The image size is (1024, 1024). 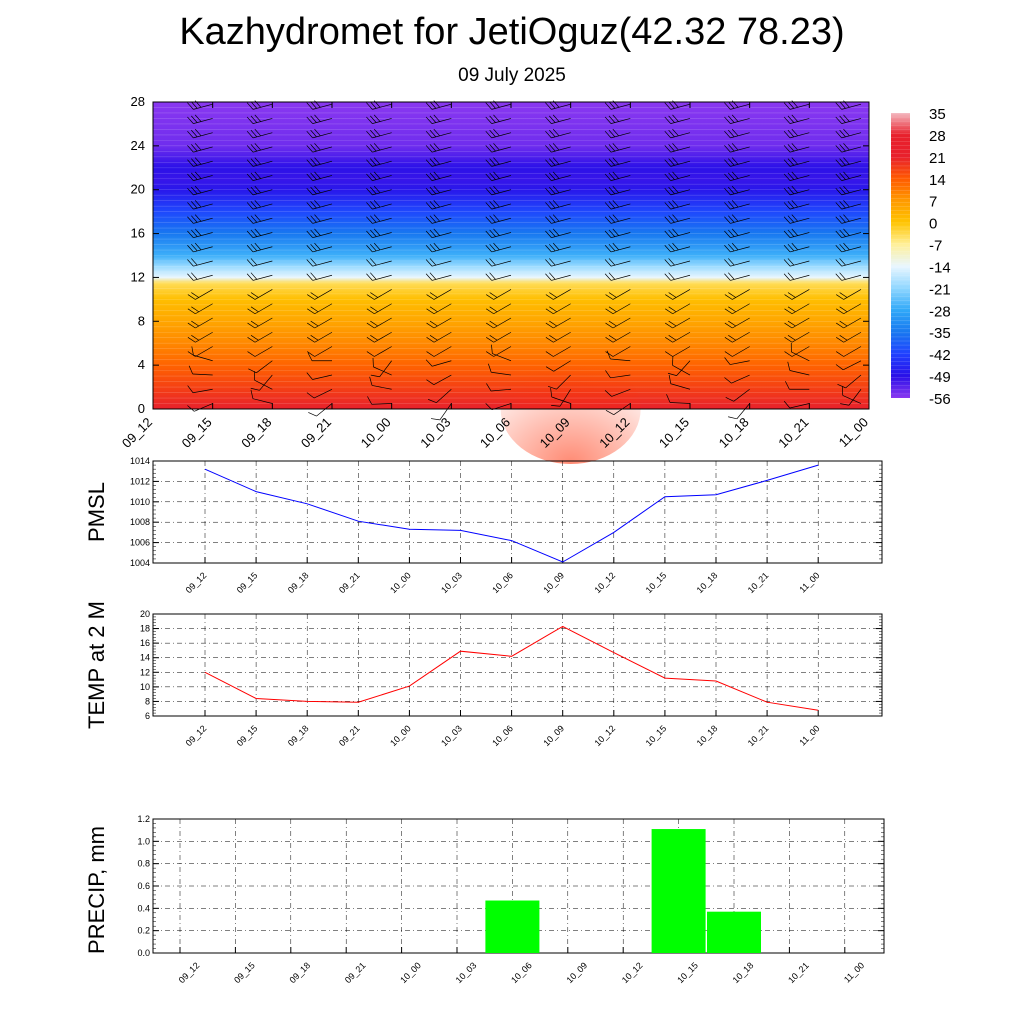 What do you see at coordinates (400, 735) in the screenshot?
I see `temp2m-xtick-label: 10_00` at bounding box center [400, 735].